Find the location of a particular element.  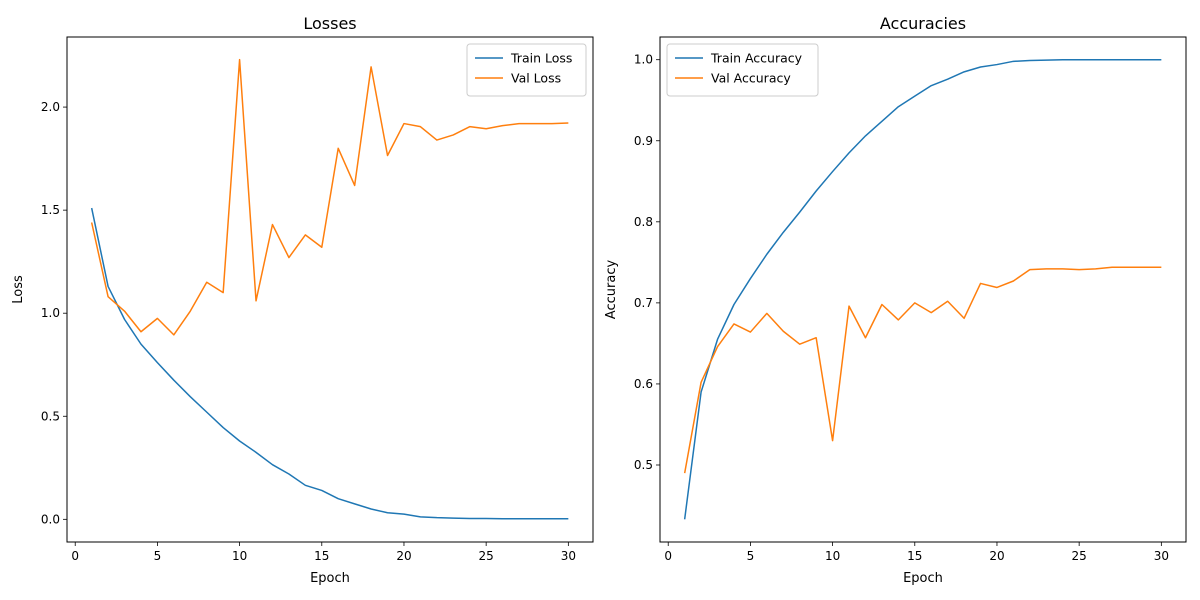

legend-label: Val Loss is located at coordinates (536, 78).